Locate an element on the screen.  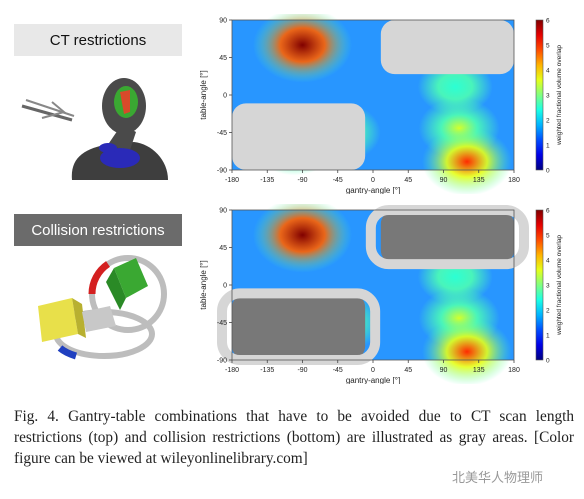
caption-prefix: Fig. 4. is located at coordinates (36, 416).